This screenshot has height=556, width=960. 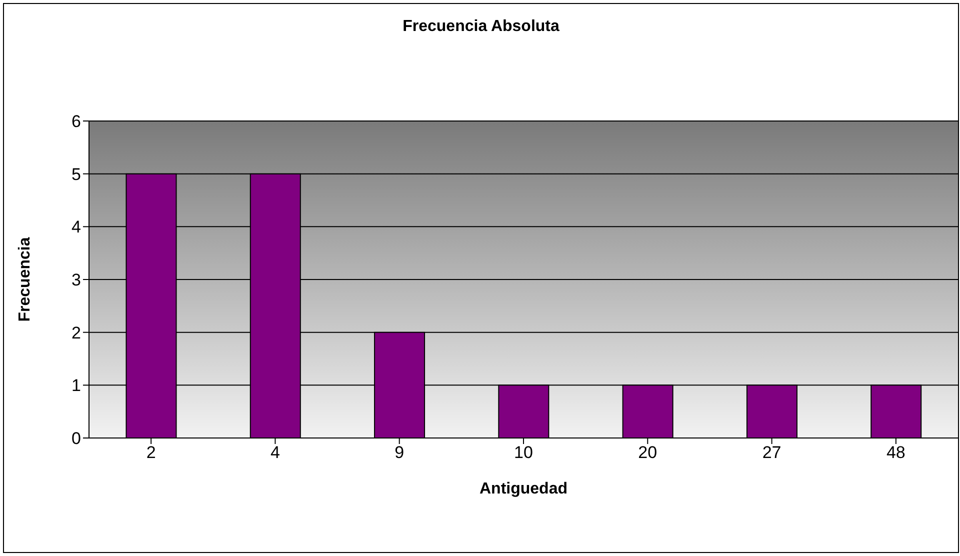 What do you see at coordinates (275, 452) in the screenshot?
I see `x-tick-label: 4` at bounding box center [275, 452].